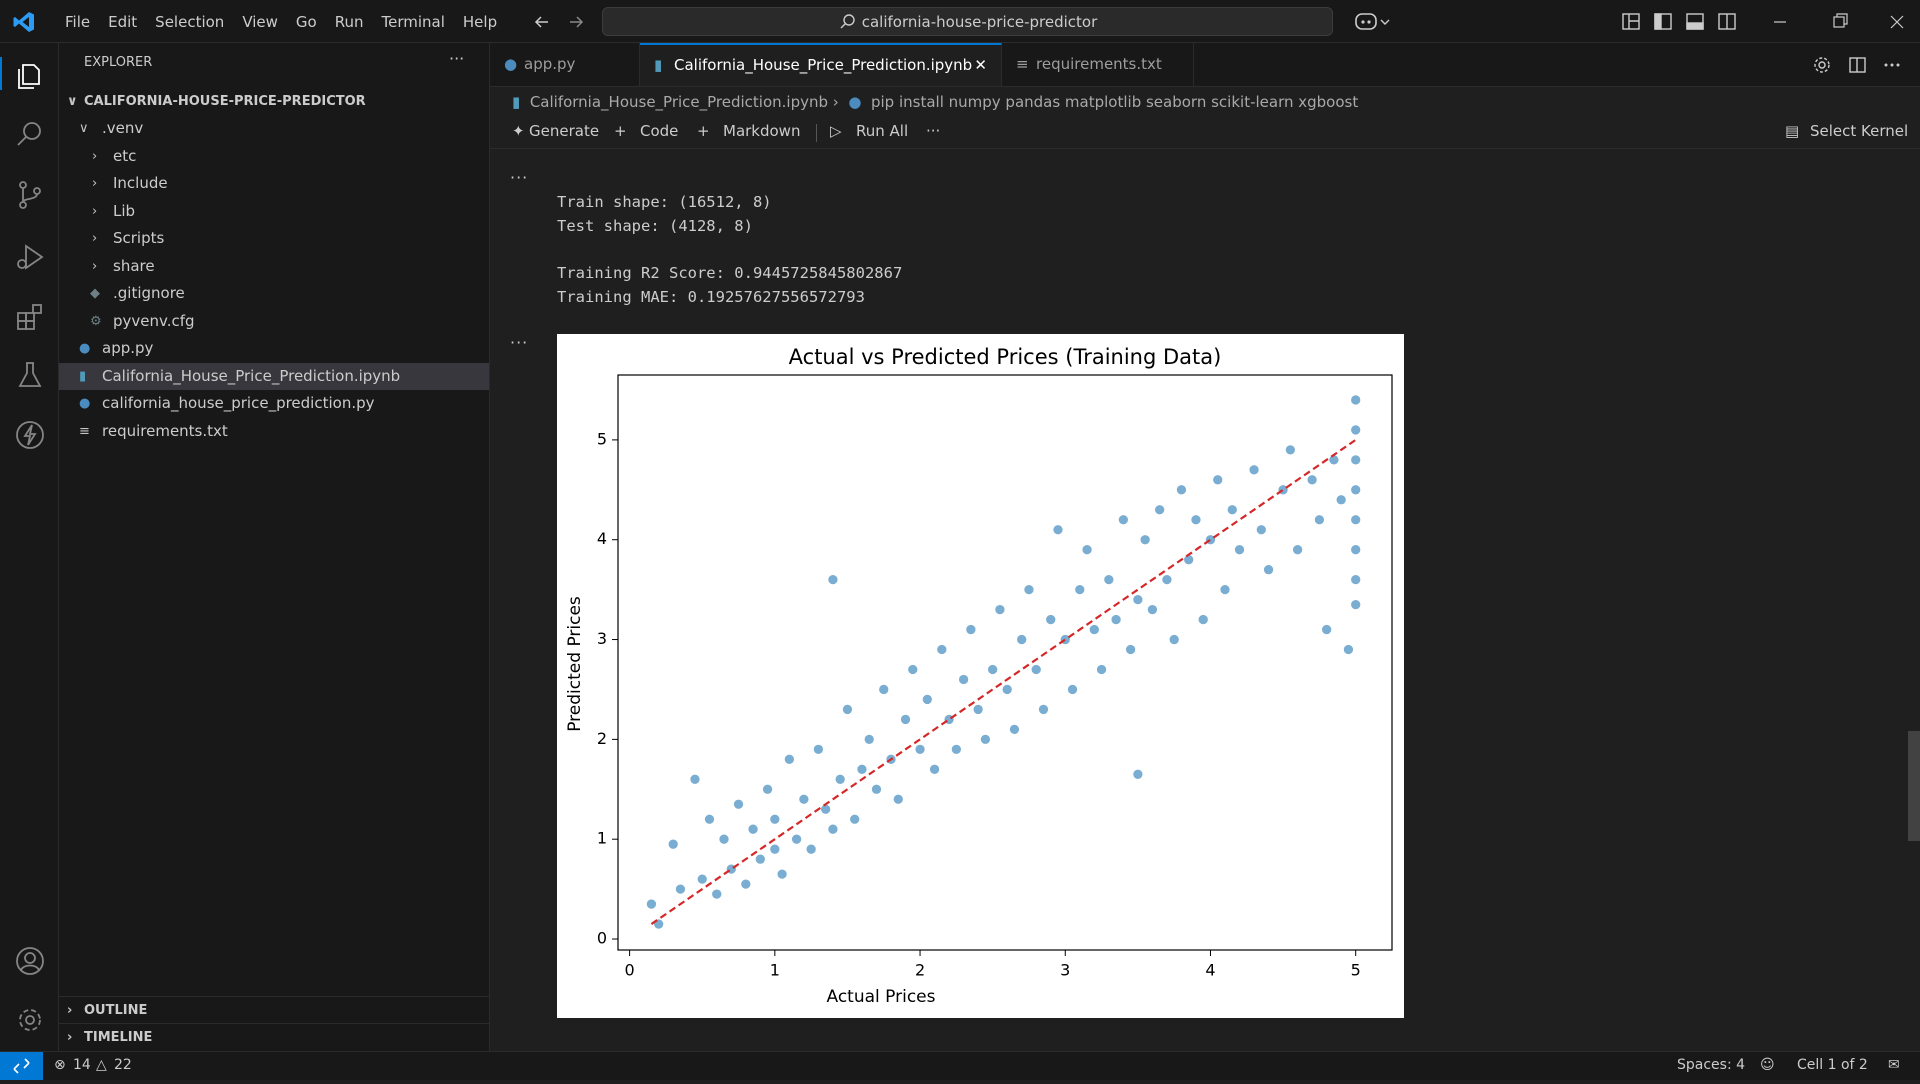 This screenshot has width=1920, height=1084. What do you see at coordinates (30, 75) in the screenshot?
I see `explorer-icon` at bounding box center [30, 75].